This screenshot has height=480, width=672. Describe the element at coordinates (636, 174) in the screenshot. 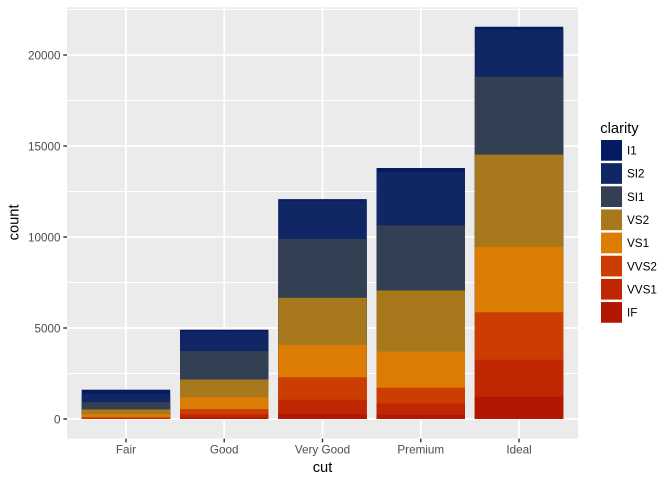

I see `svg-text: SI2` at that location.